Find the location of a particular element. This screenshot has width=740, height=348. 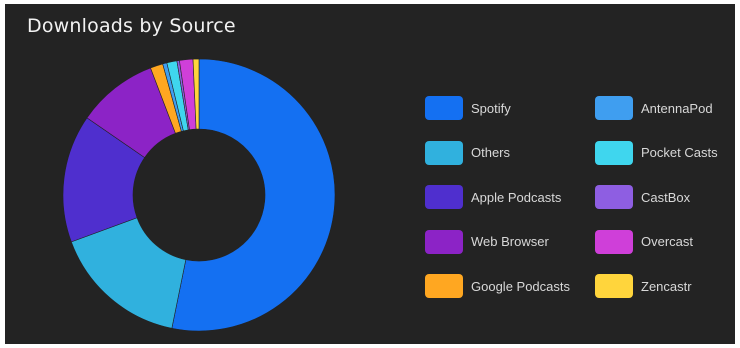

legend-item-google-podcasts: Google Podcasts is located at coordinates (497, 286).